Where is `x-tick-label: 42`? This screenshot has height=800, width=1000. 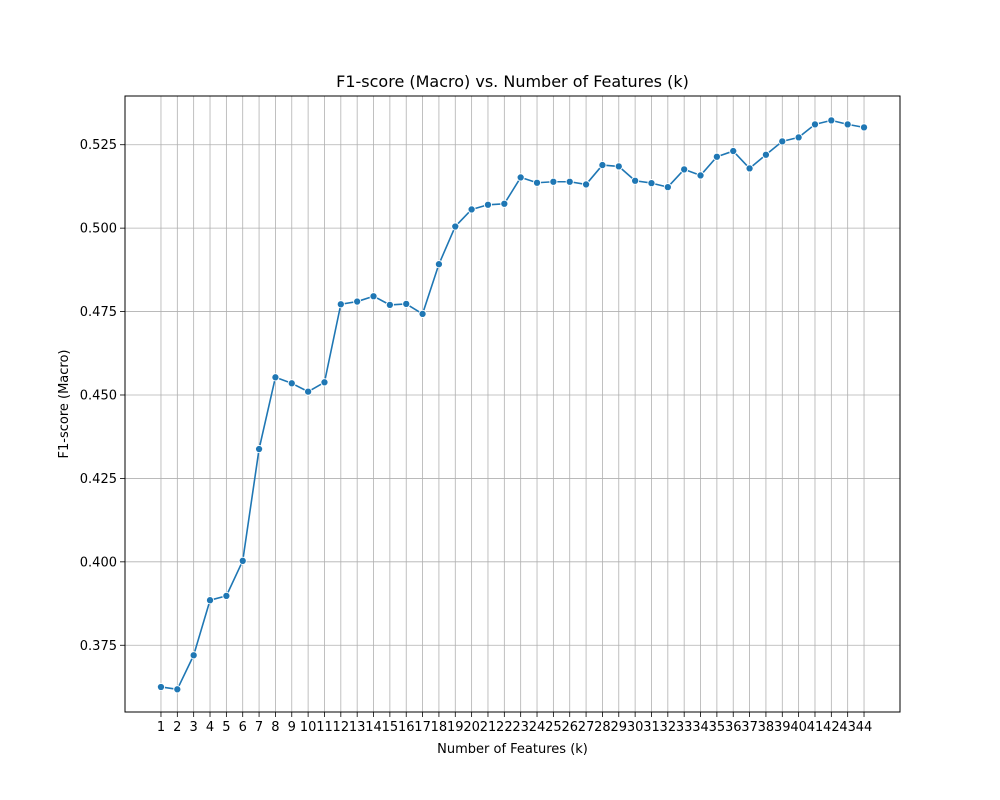
x-tick-label: 42 is located at coordinates (831, 727).